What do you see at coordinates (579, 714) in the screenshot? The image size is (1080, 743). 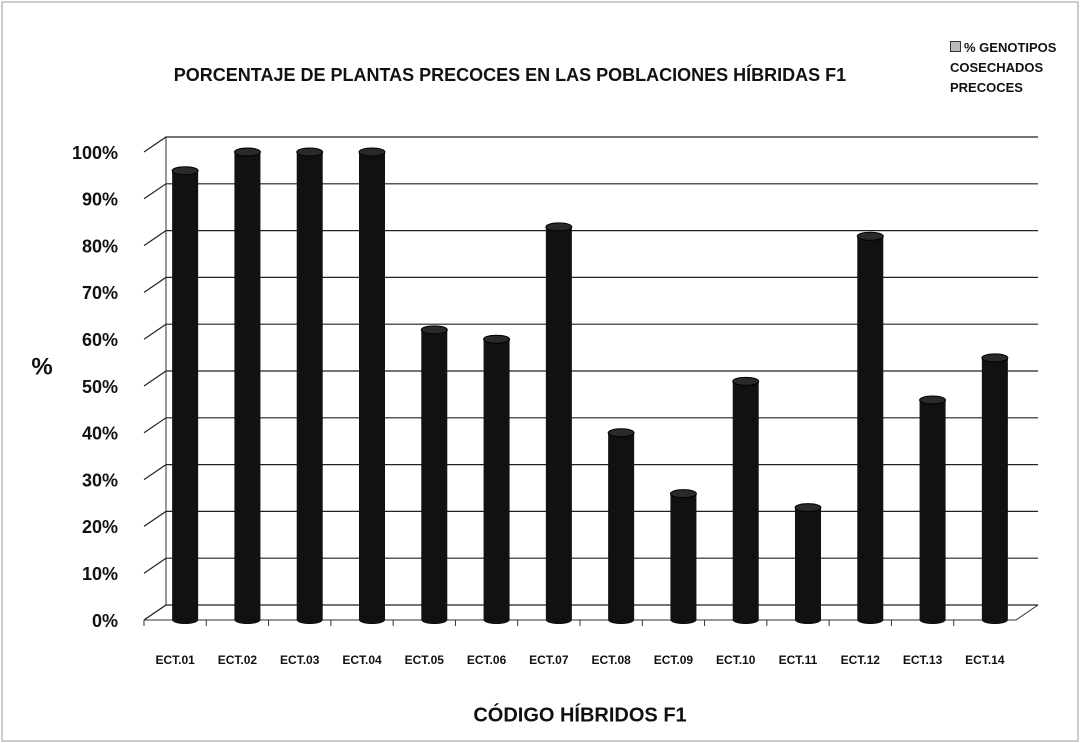 I see `x-axis-label: CÓDIGO HÍBRIDOS F1` at bounding box center [579, 714].